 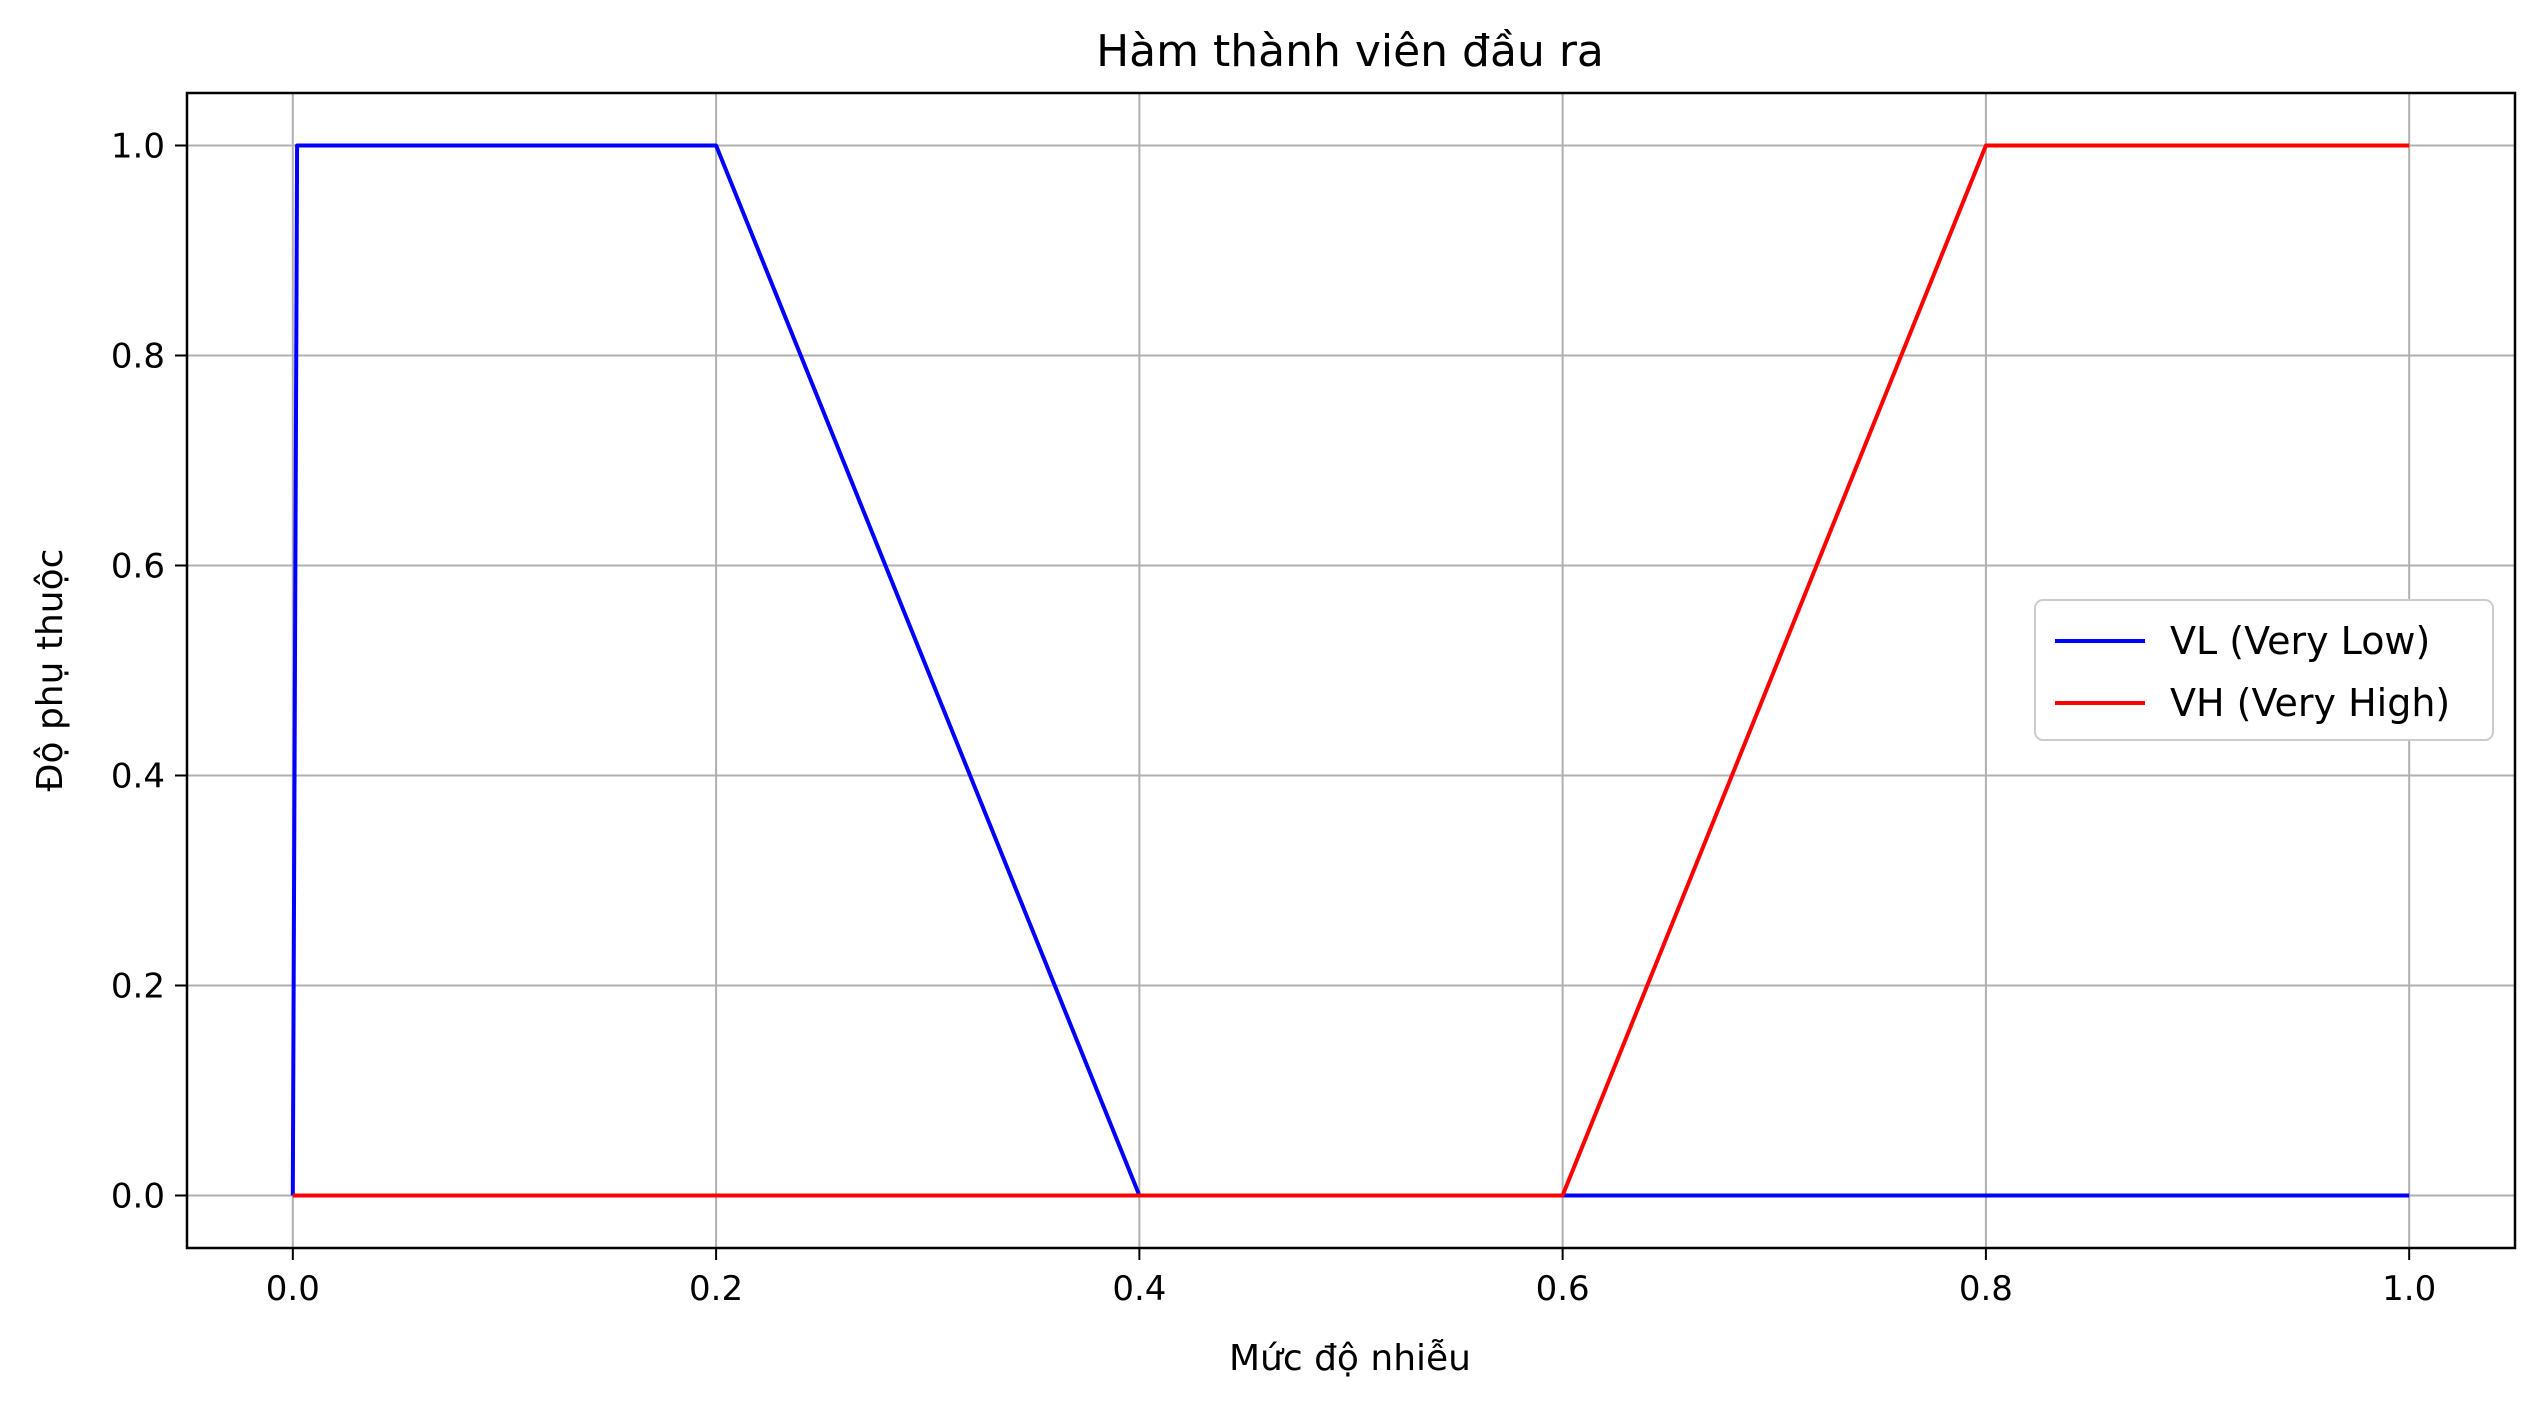 I want to click on y-tick-label: 1.0, so click(x=138, y=147).